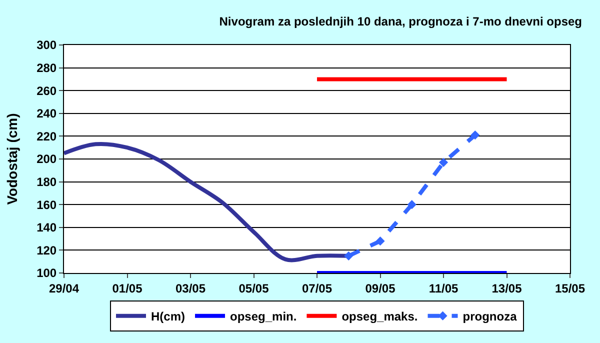 This screenshot has height=343, width=600. Describe the element at coordinates (380, 288) in the screenshot. I see `x-tick-label: 09/05` at that location.